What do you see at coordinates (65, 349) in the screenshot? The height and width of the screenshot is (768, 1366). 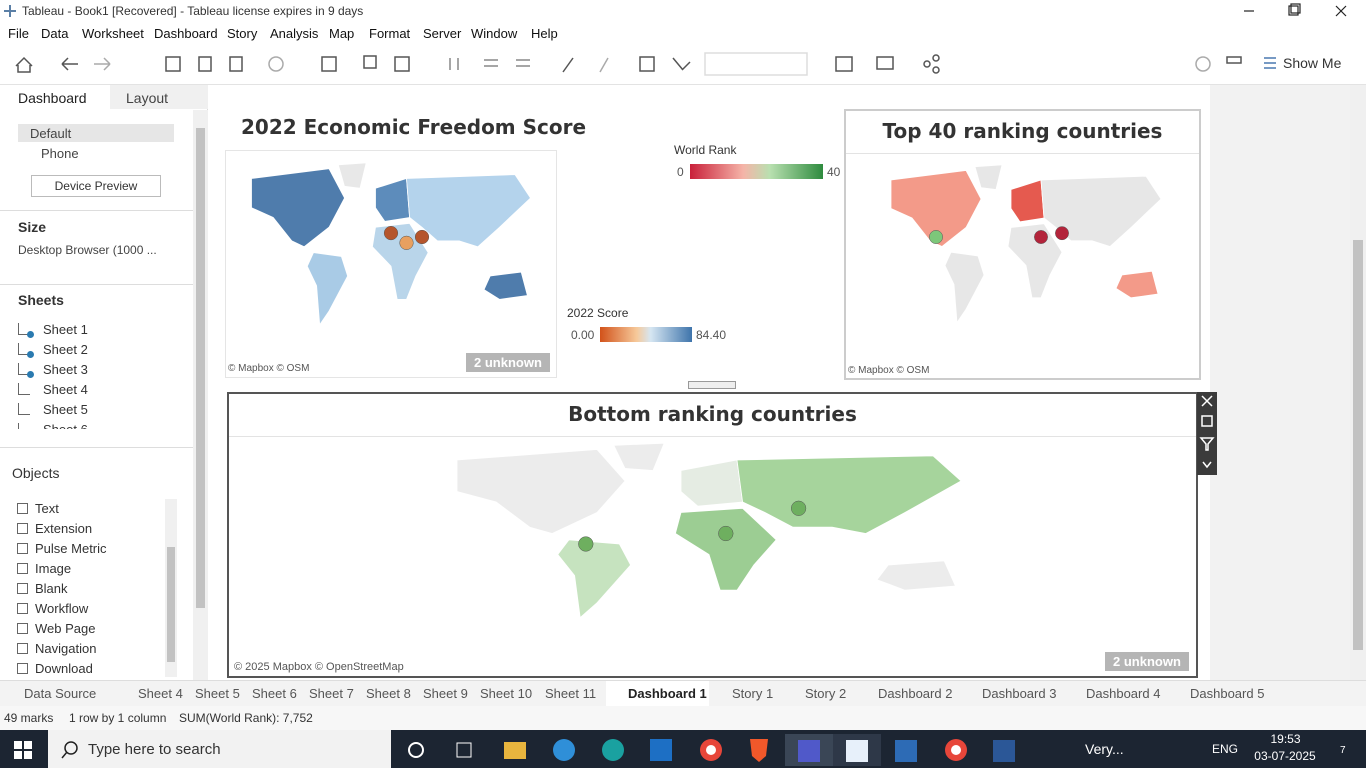 I see `sheet-item: Sheet 2` at bounding box center [65, 349].